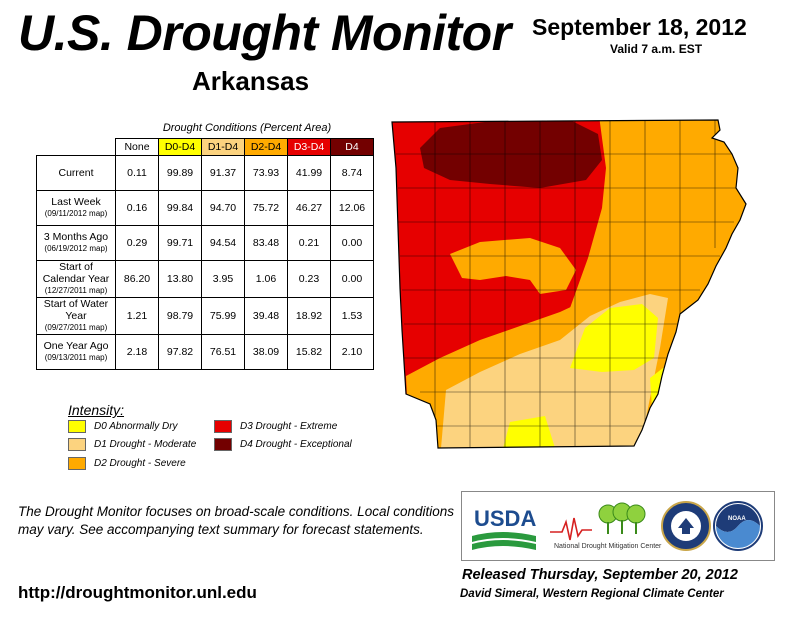  What do you see at coordinates (289, 426) in the screenshot?
I see `legend-label-d3: D3 Drought - Extreme` at bounding box center [289, 426].